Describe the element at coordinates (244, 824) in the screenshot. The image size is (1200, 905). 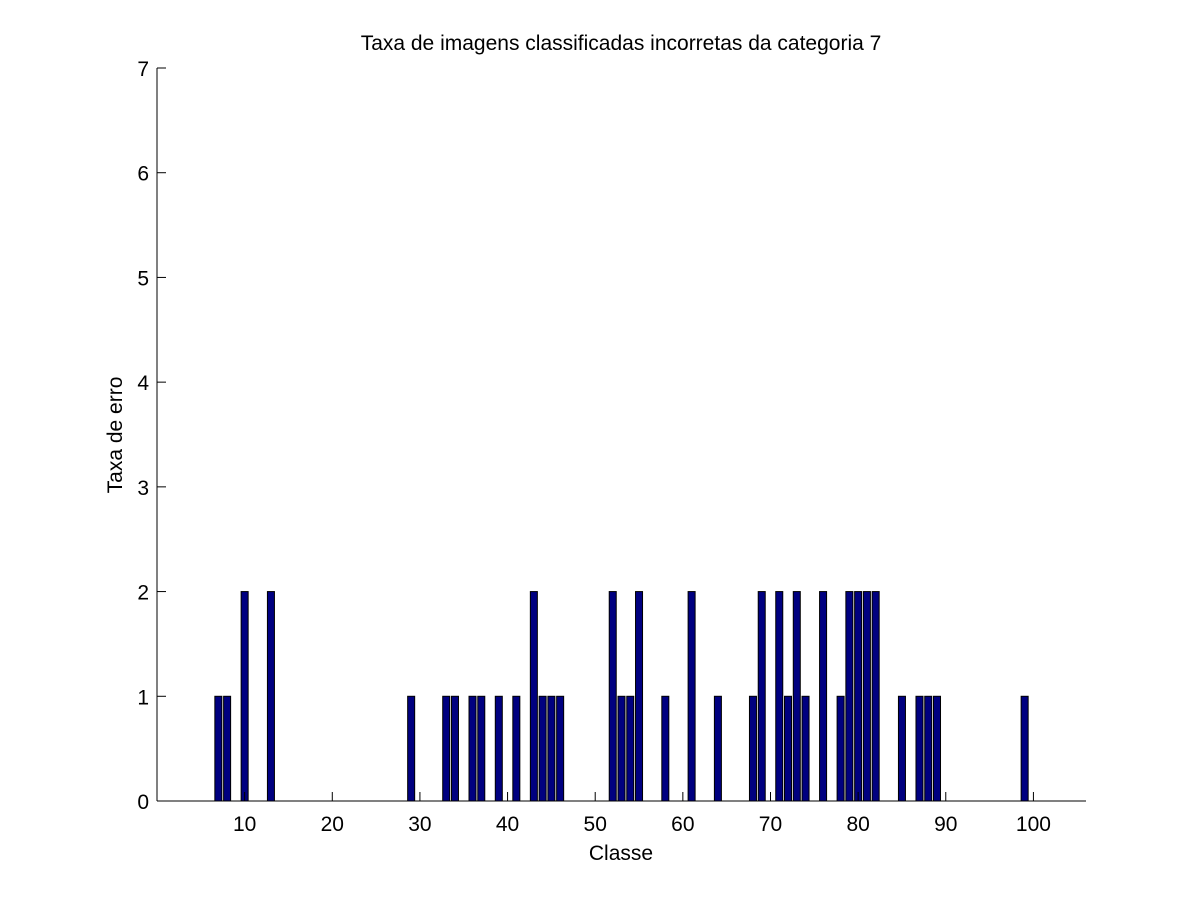
I see `x-tick-label: 10` at that location.